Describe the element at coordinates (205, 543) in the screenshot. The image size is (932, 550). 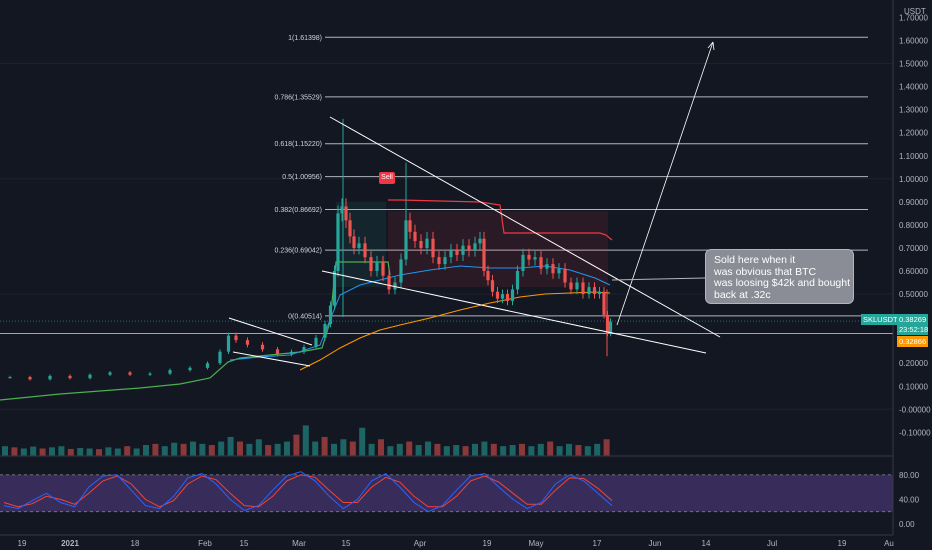
I see `time-tick-label: Feb` at that location.